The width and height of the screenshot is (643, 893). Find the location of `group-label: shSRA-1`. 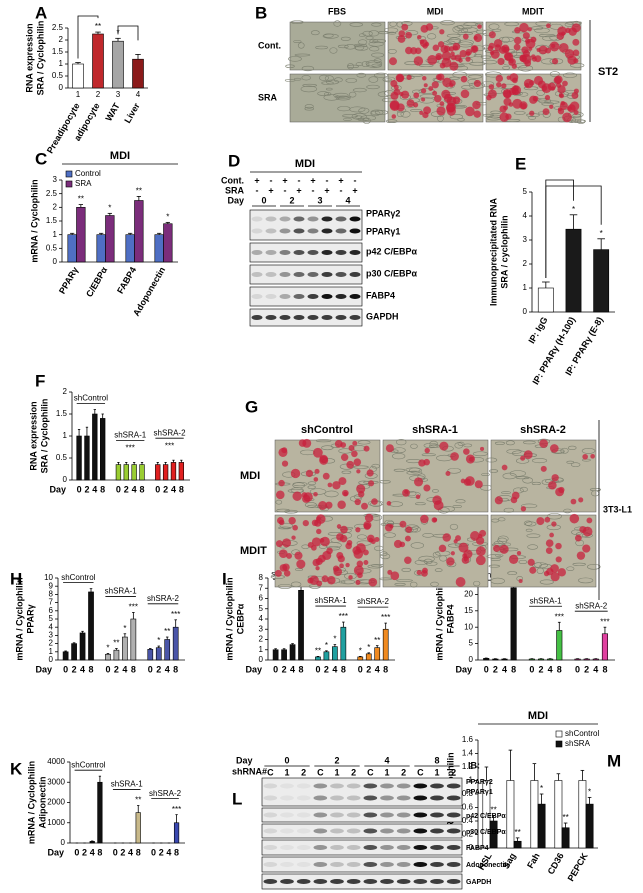

group-label: shSRA-1 is located at coordinates (127, 784).